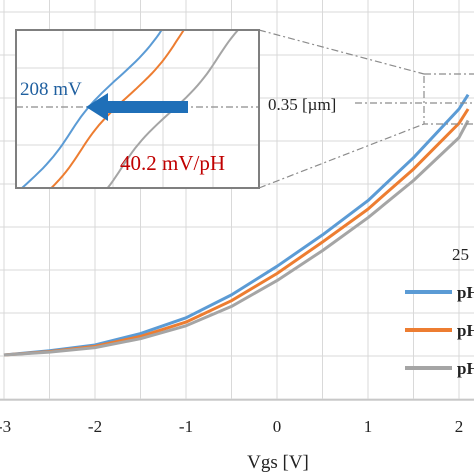 This screenshot has height=474, width=474. I want to click on legend-title: 25, so click(460, 254).